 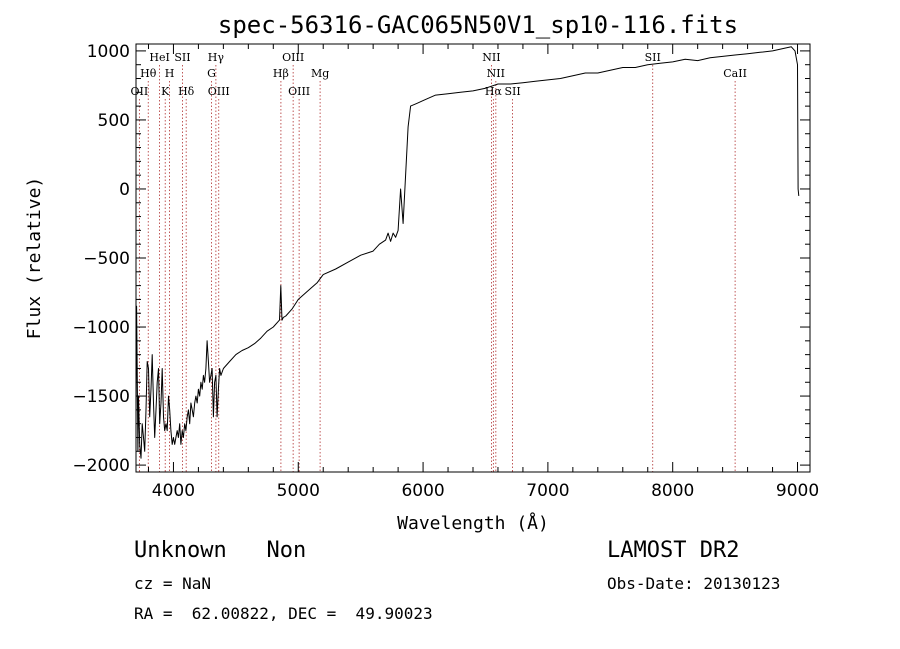 What do you see at coordinates (473, 523) in the screenshot?
I see `x-axis-label: Wavelength (Å)` at bounding box center [473, 523].